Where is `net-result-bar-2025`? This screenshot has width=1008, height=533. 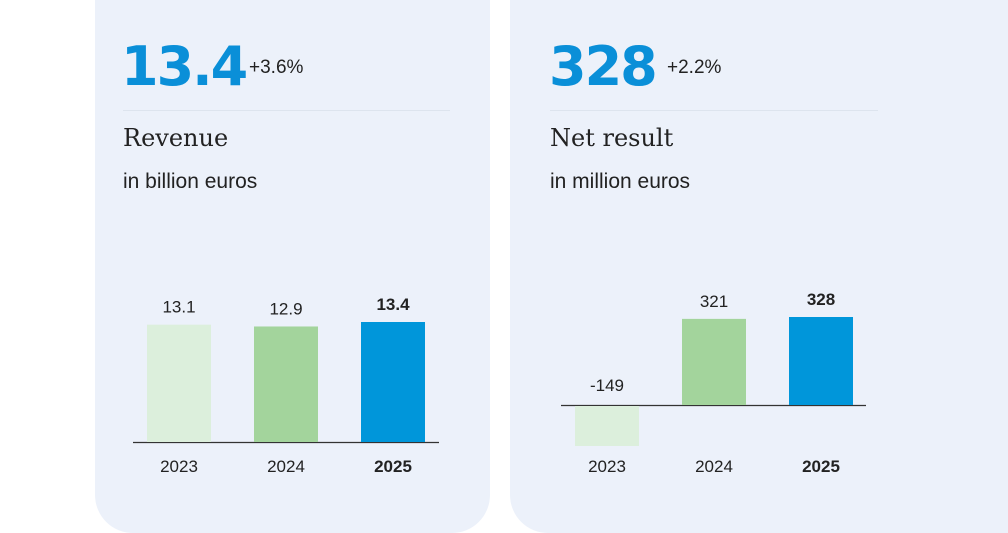
net-result-bar-2025 is located at coordinates (821, 361).